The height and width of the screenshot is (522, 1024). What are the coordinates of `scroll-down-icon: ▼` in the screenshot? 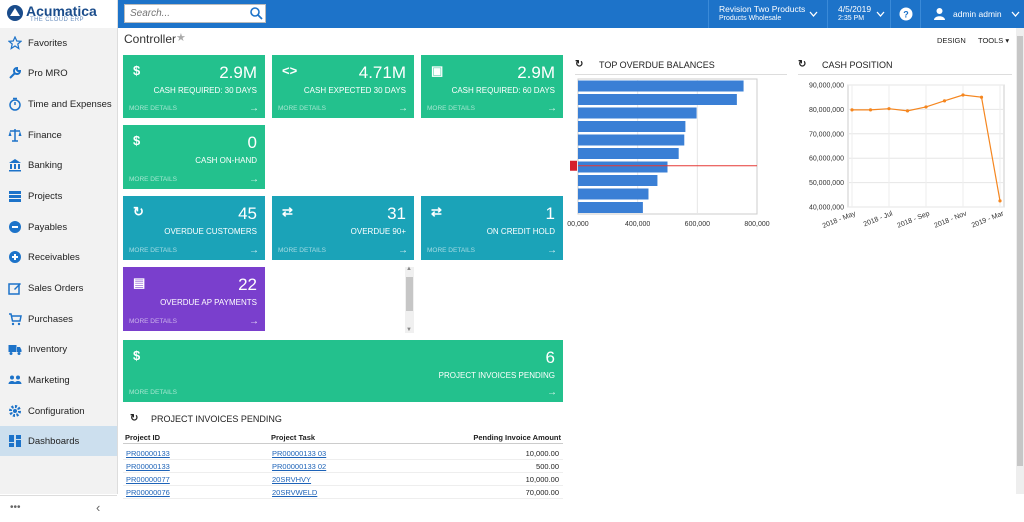 It's located at (409, 330).